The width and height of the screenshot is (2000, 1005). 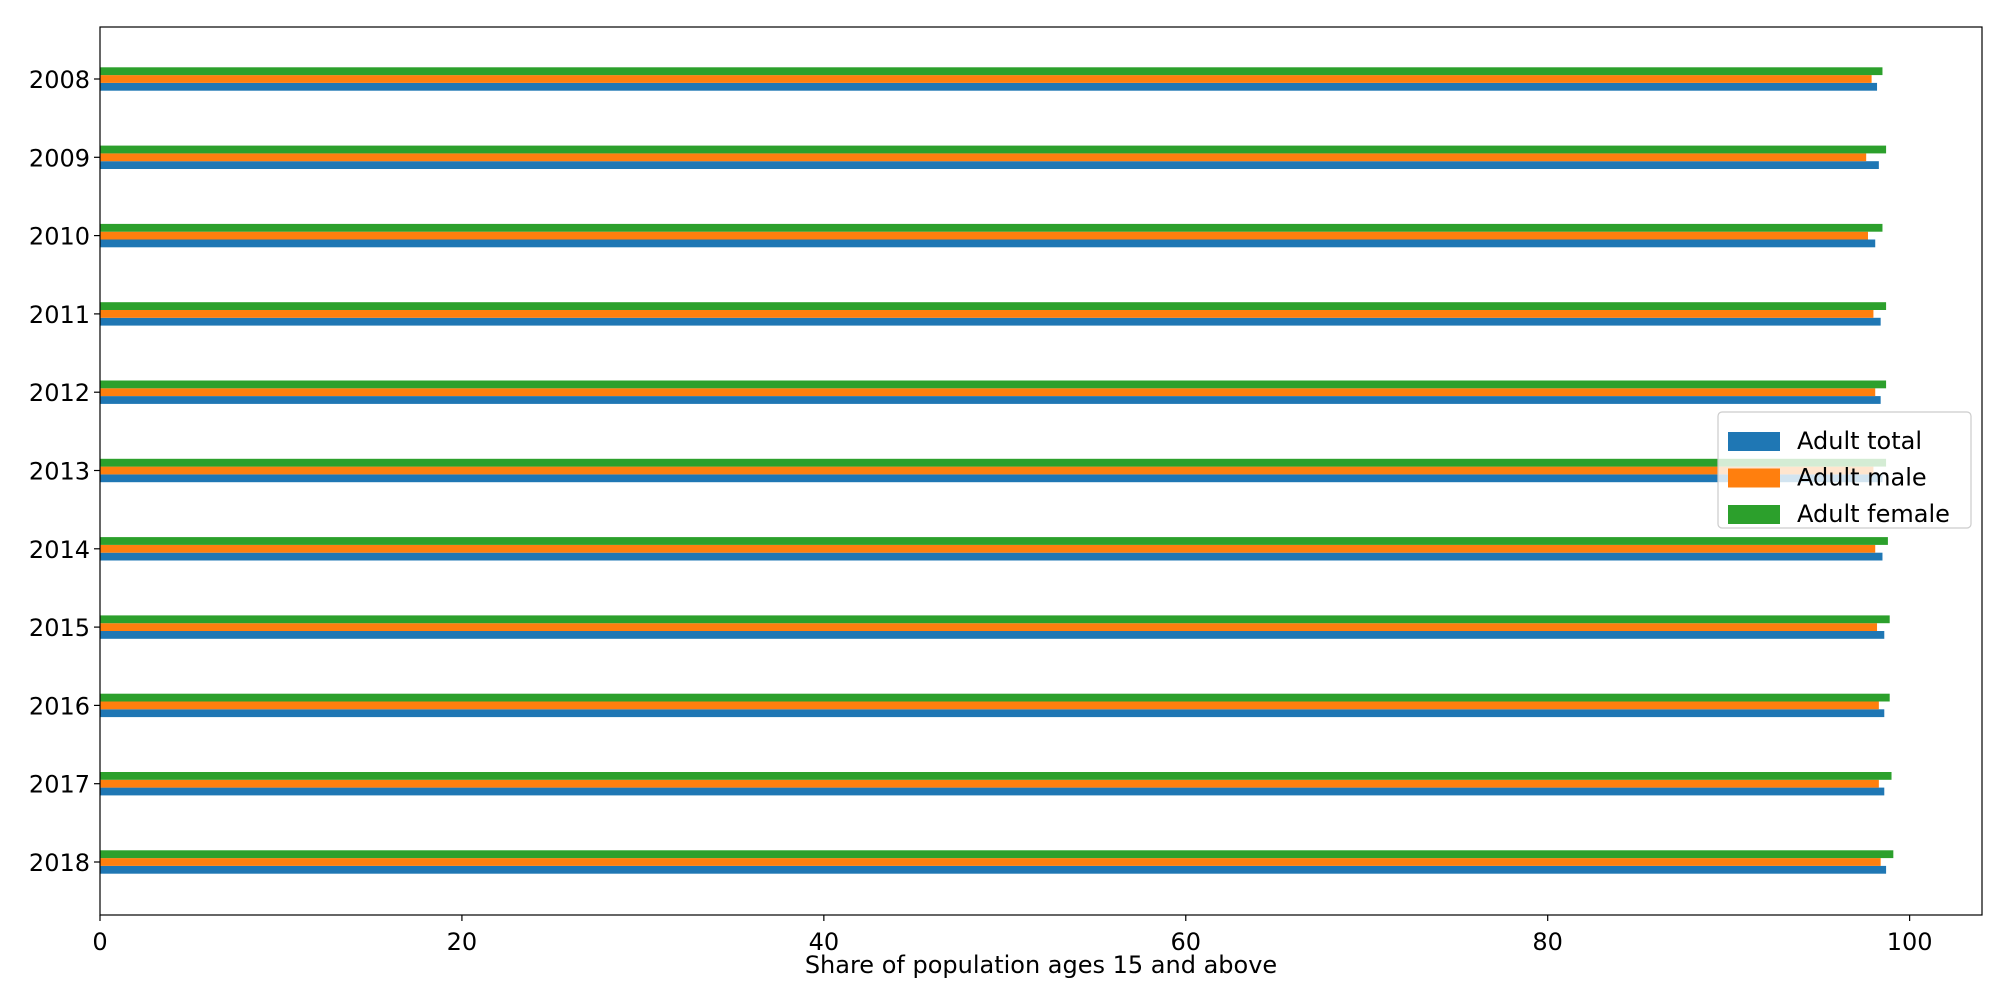 I want to click on legend-label-adult-female: Adult female, so click(x=1873, y=514).